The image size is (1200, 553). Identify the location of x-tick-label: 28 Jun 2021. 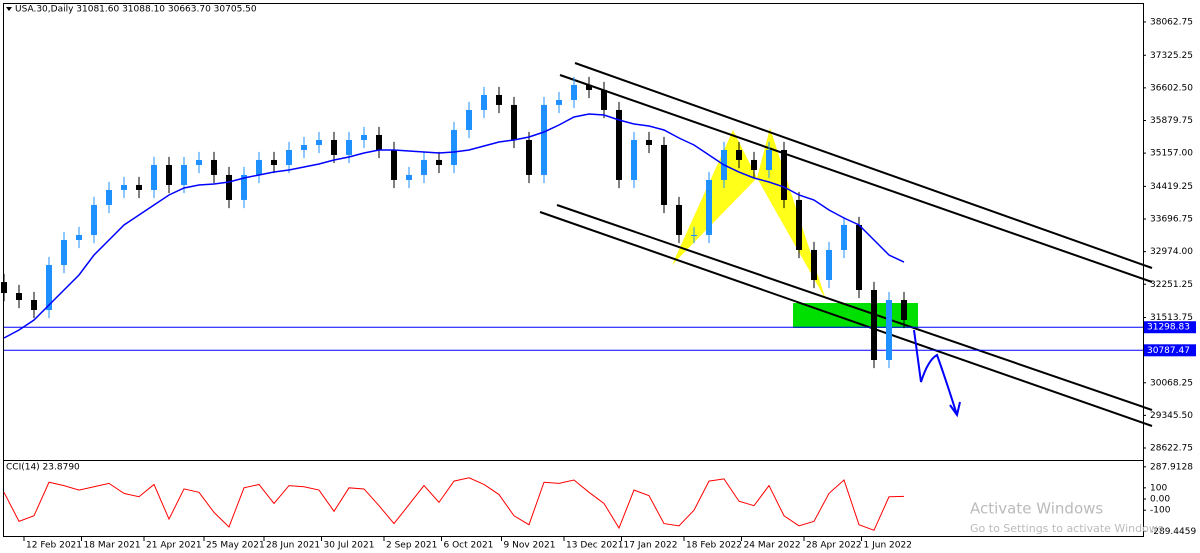
(293, 546).